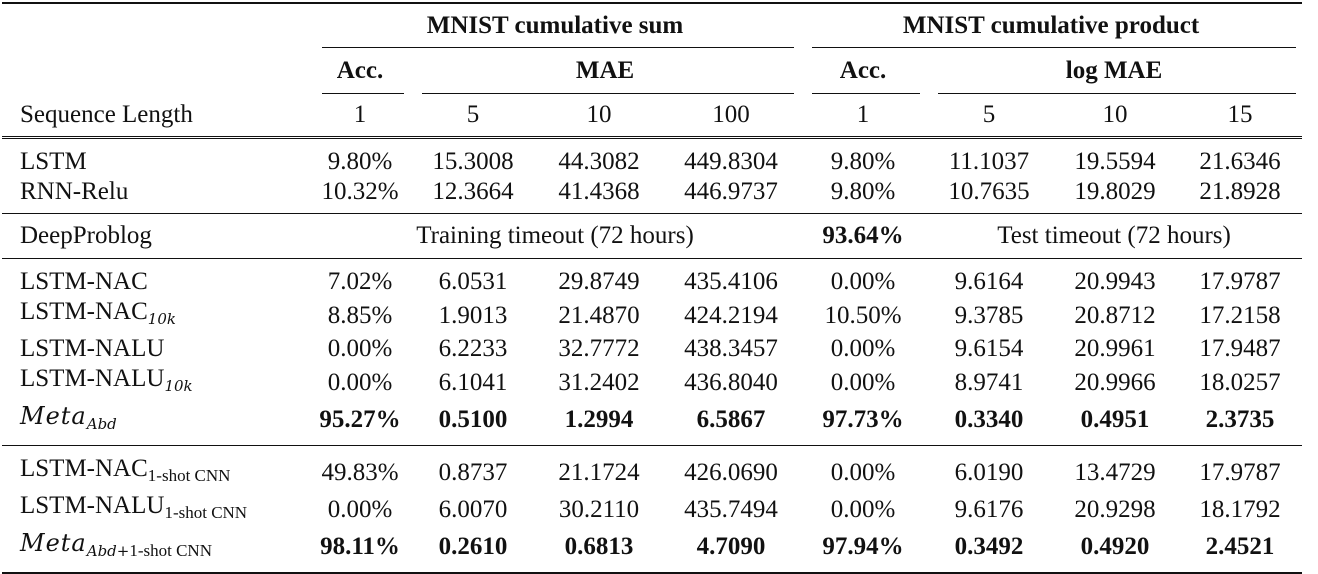 Image resolution: width=1318 pixels, height=574 pixels. Describe the element at coordinates (106, 114) in the screenshot. I see `seq-length-label: Sequence Length` at that location.